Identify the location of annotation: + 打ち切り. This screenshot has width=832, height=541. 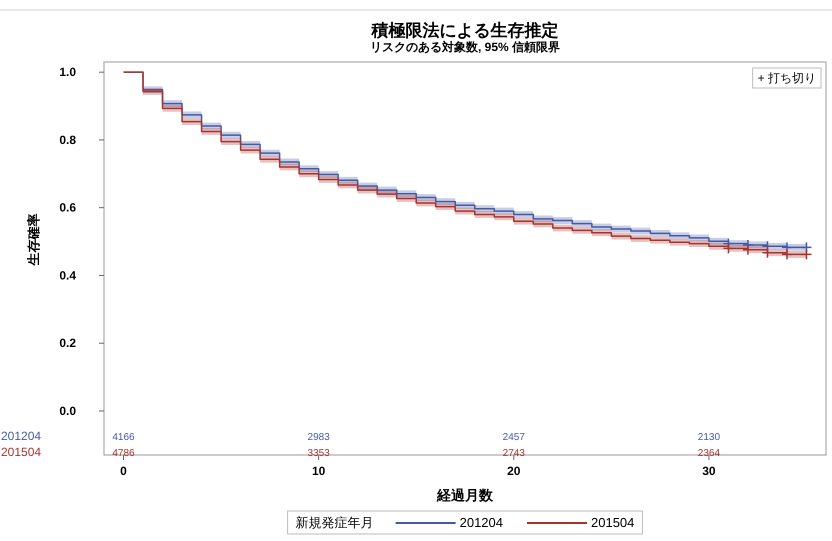
(787, 78).